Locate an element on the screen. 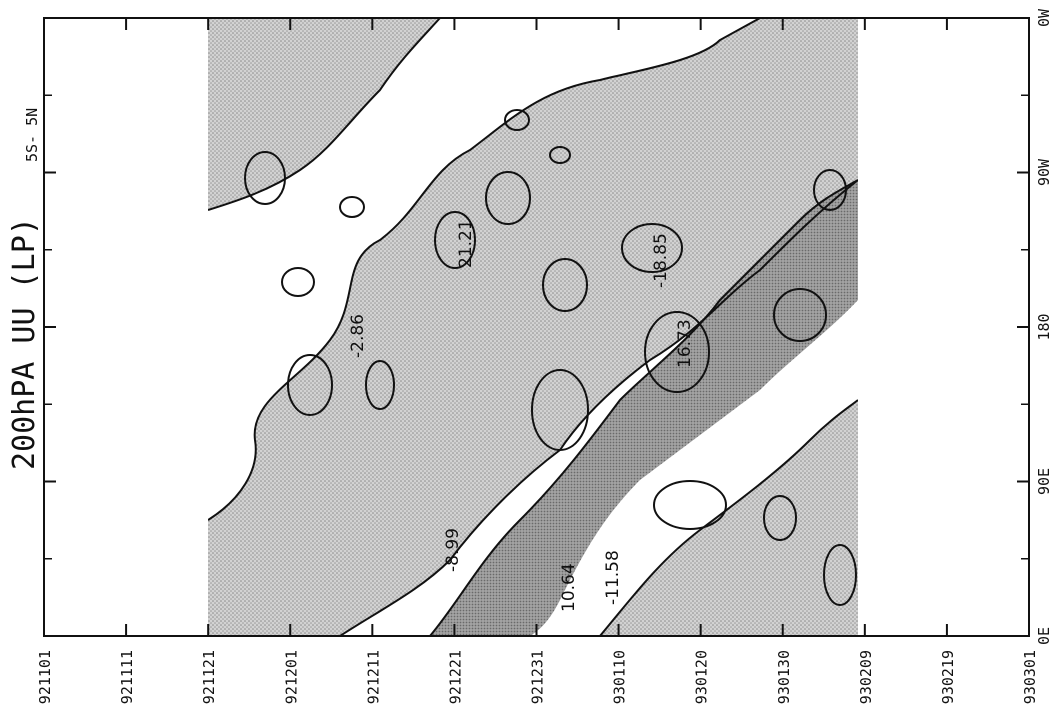 This screenshot has height=728, width=1057. contour-label: -8.99 is located at coordinates (453, 550).